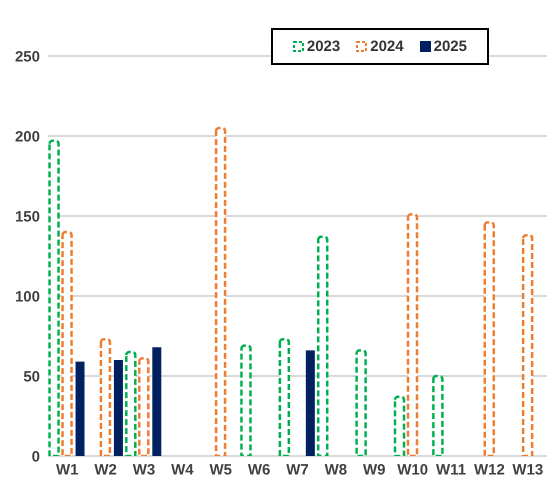 The image size is (557, 494). Describe the element at coordinates (36, 457) in the screenshot. I see `y-tick-label: 0` at that location.